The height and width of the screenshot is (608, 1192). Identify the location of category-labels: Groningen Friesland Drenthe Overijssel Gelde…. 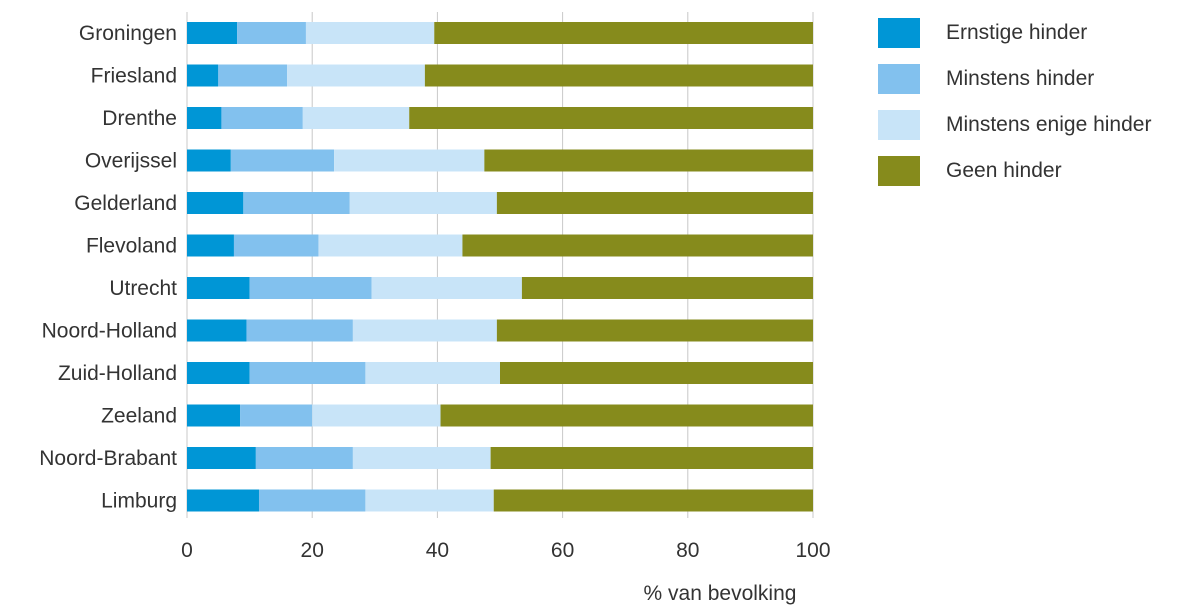
(108, 267).